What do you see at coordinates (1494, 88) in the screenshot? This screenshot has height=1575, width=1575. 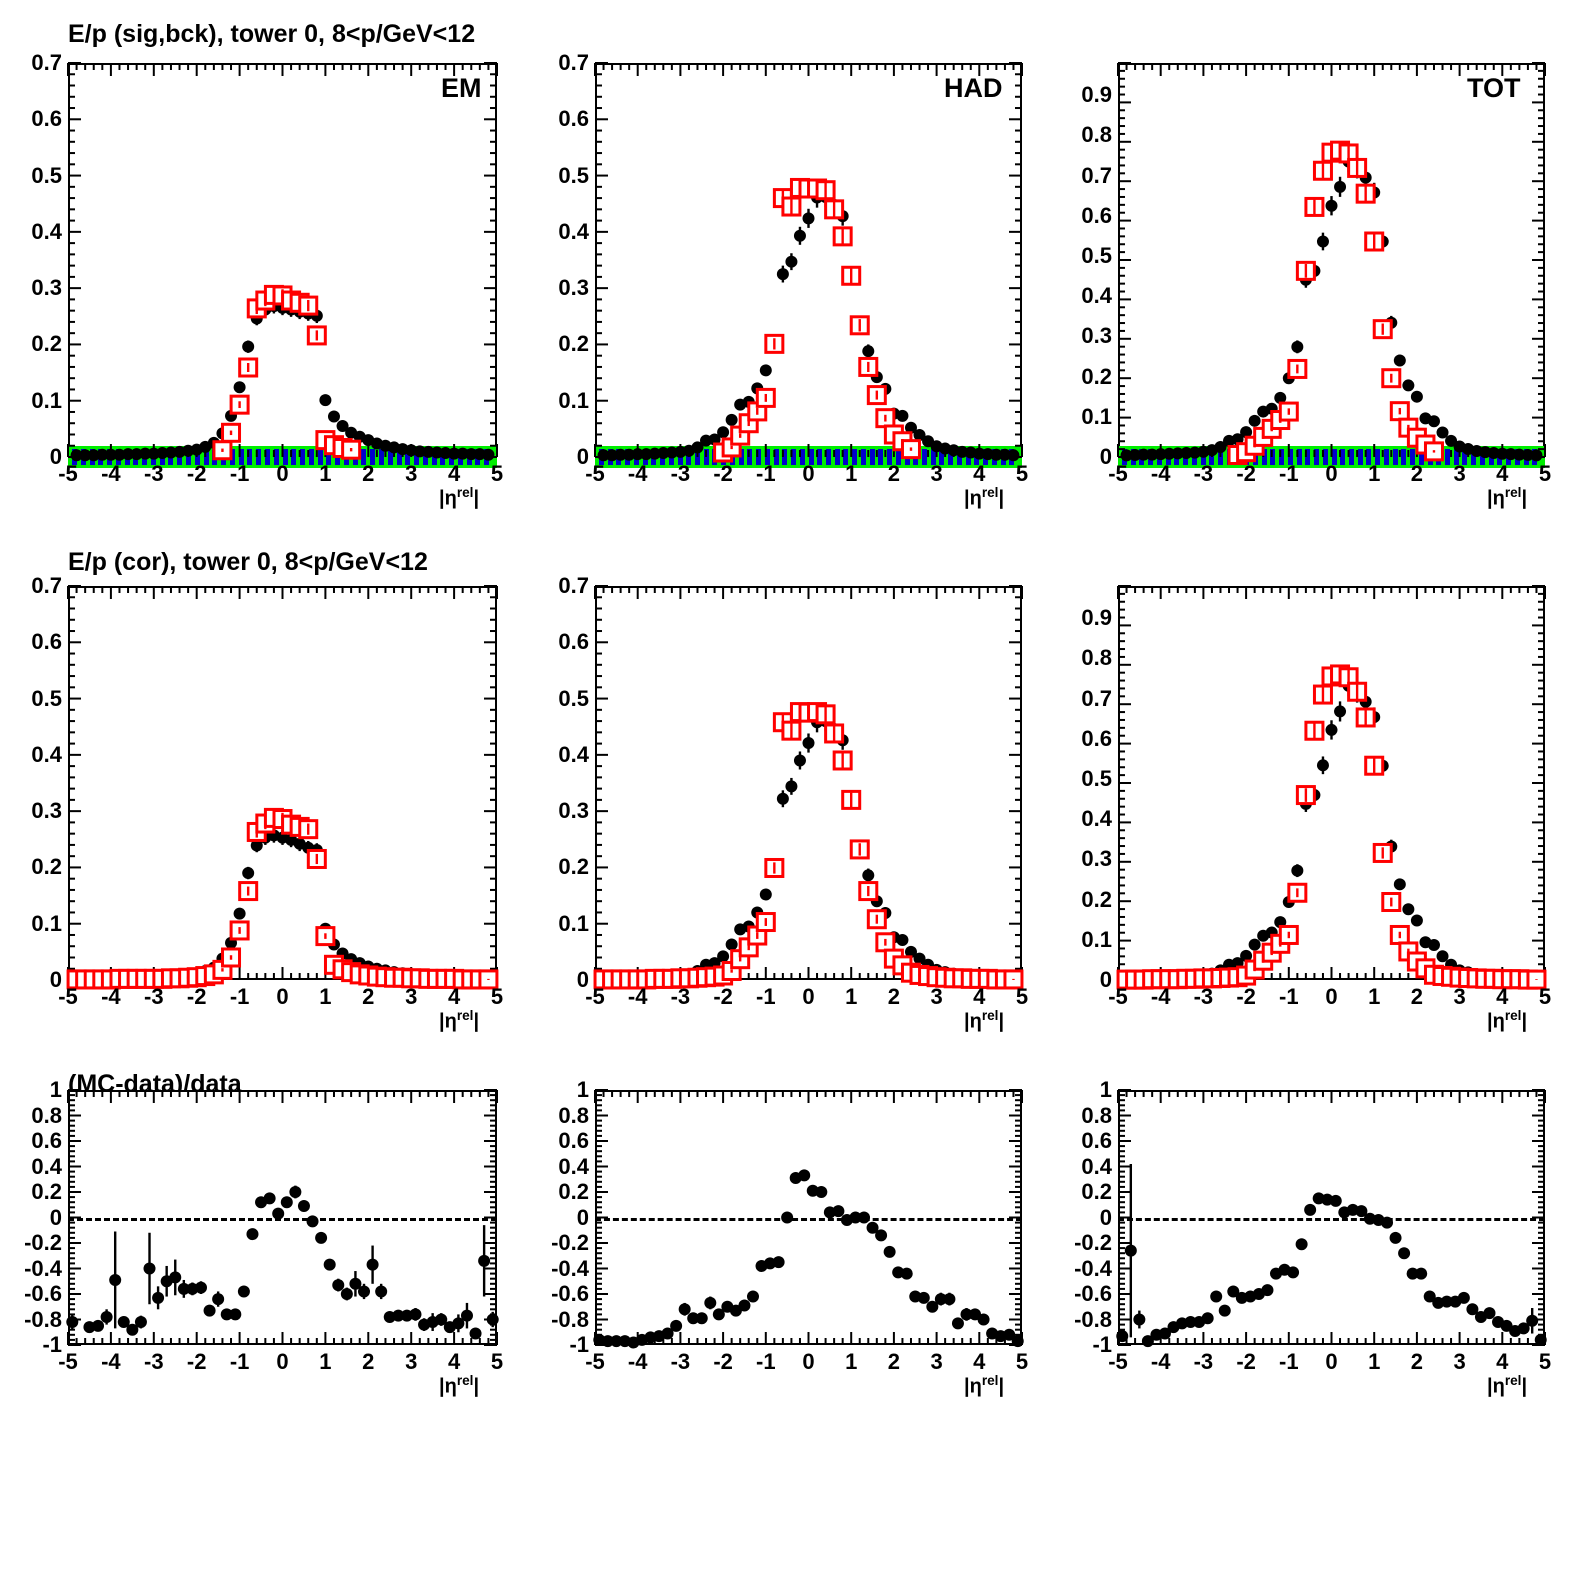 I see `panel-label-tot: TOT` at bounding box center [1494, 88].